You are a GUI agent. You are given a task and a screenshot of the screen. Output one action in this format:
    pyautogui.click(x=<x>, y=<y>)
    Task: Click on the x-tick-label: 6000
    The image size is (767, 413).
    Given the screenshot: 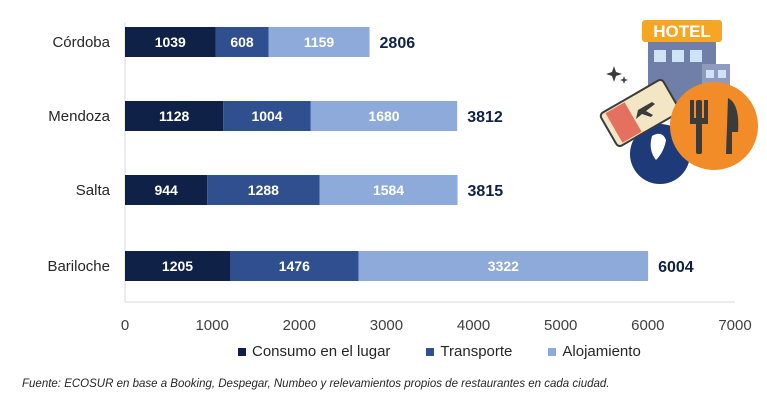 What is the action you would take?
    pyautogui.click(x=647, y=325)
    